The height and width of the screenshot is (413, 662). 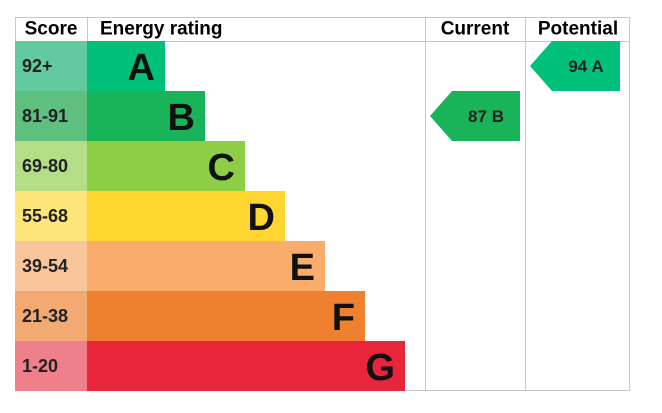 I want to click on header-potential: Potential, so click(x=578, y=29).